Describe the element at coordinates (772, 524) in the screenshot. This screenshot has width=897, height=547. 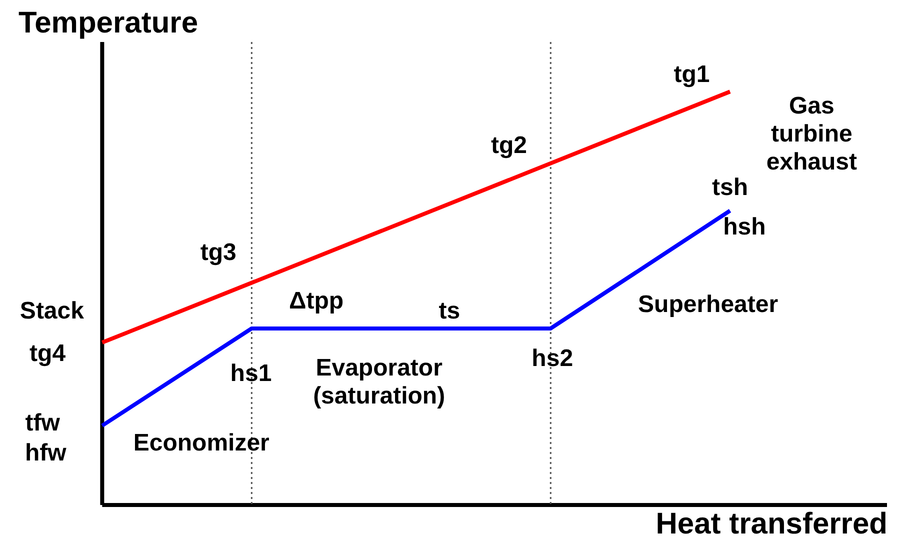
I see `x-axis-title: Heat transferred` at that location.